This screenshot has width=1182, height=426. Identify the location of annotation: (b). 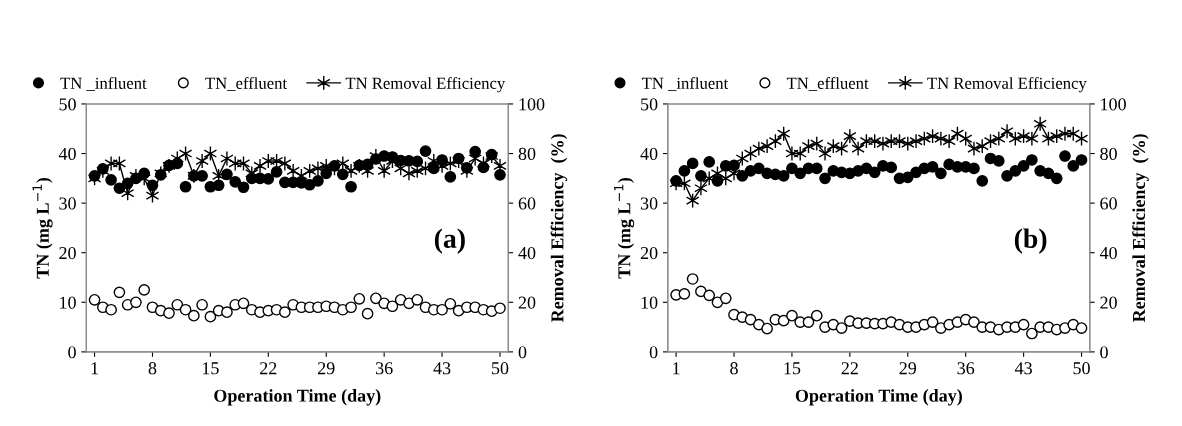
(1030, 241).